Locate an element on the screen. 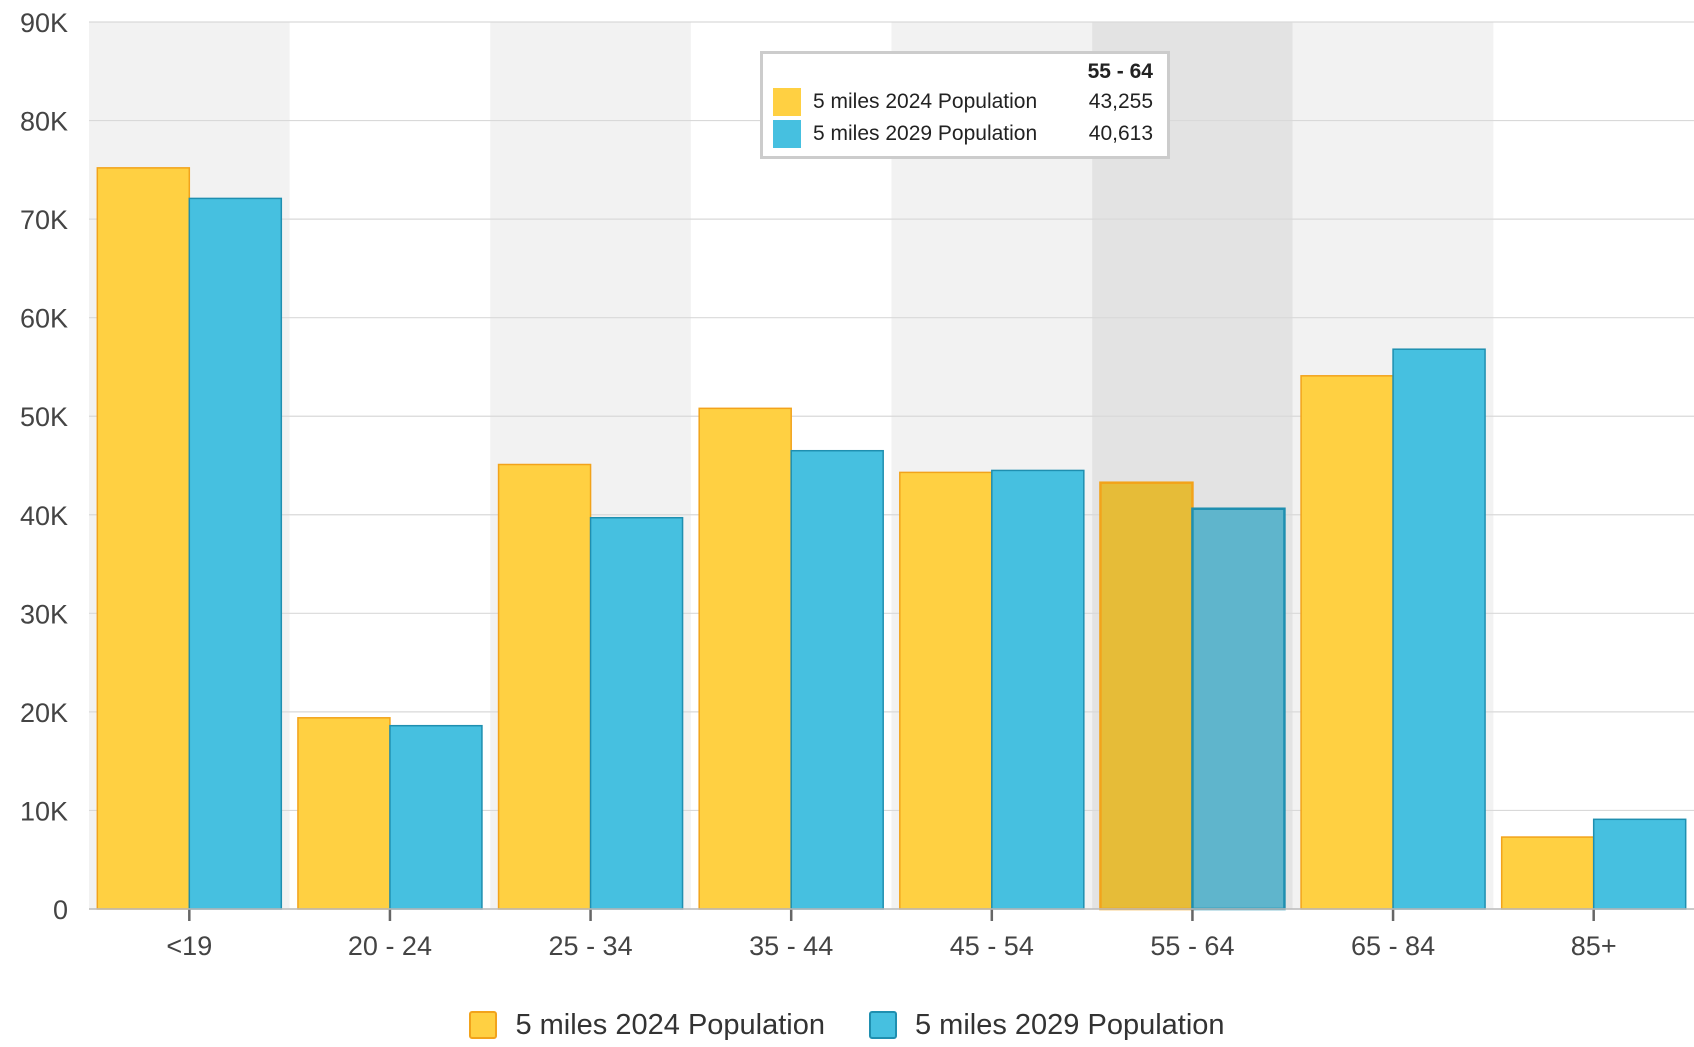 The height and width of the screenshot is (1047, 1694). y-tick-label: 70K is located at coordinates (44, 220).